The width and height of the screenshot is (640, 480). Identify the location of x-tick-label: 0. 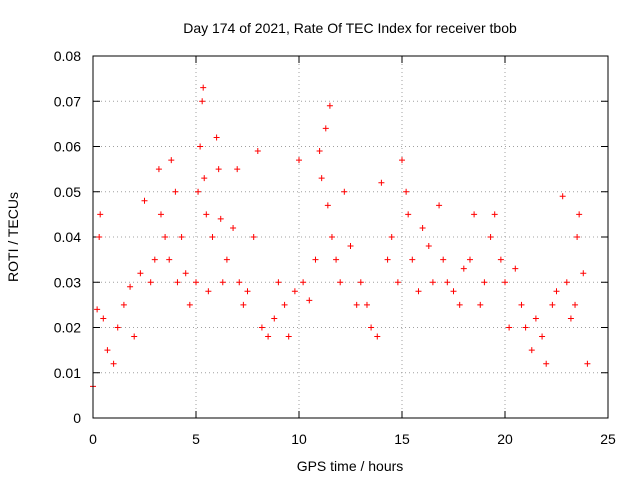
(93, 439).